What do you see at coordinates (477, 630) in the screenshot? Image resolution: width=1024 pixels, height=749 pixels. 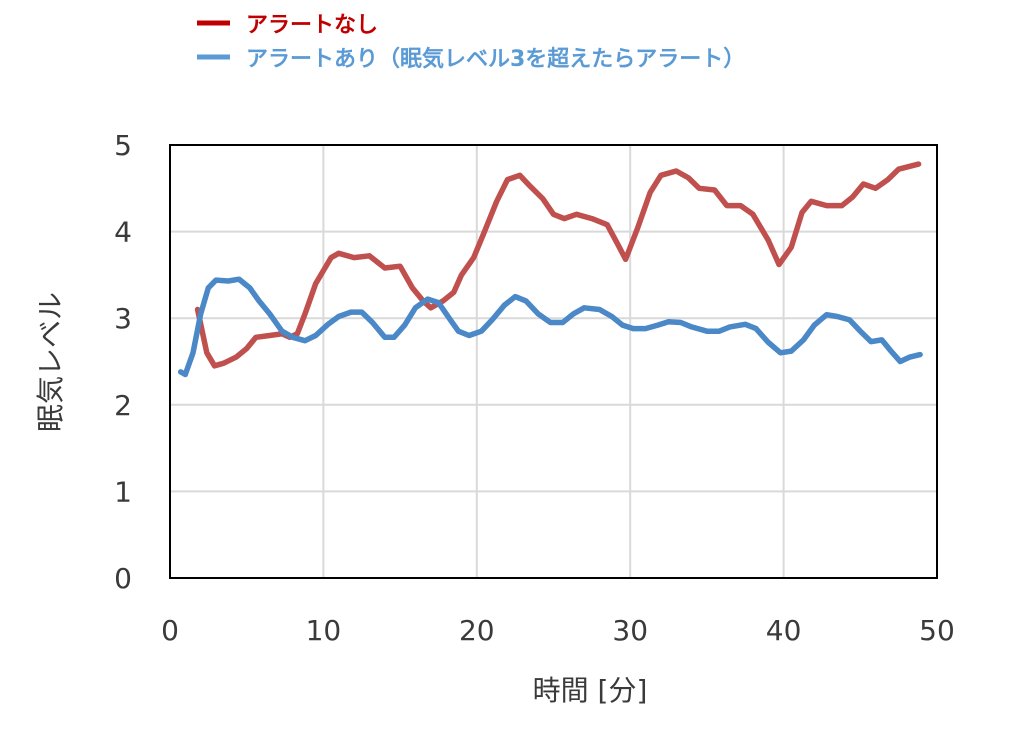 I see `x-tick-label-2: 20` at bounding box center [477, 630].